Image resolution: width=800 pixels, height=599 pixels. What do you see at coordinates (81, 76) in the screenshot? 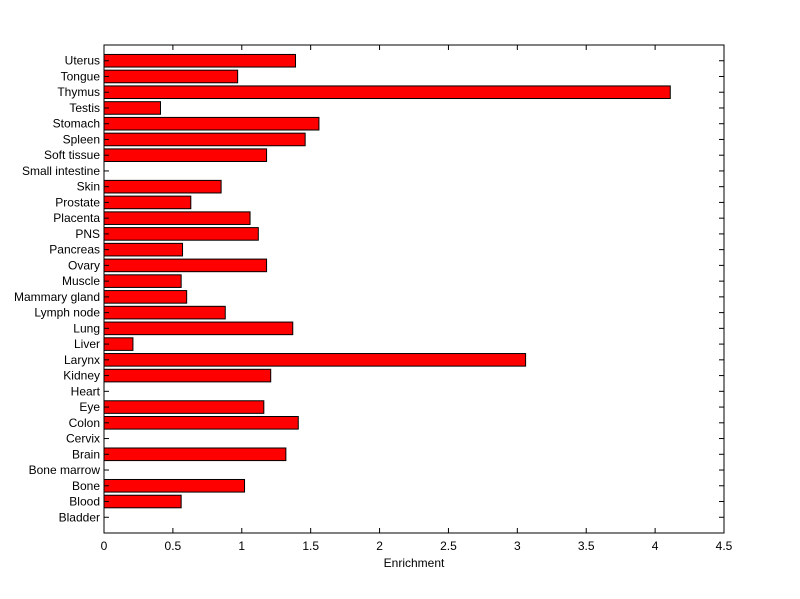
I see `y-tick-label: Tongue` at bounding box center [81, 76].